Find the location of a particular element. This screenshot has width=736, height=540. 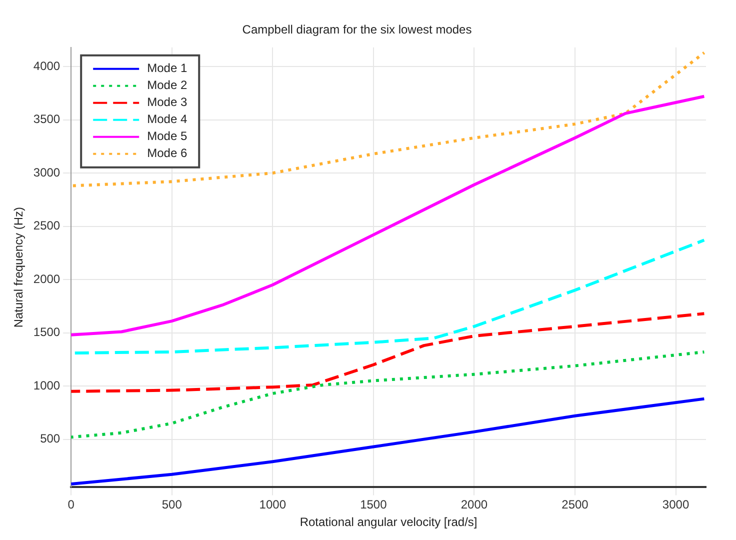

legend-label: Mode 1 is located at coordinates (167, 68).